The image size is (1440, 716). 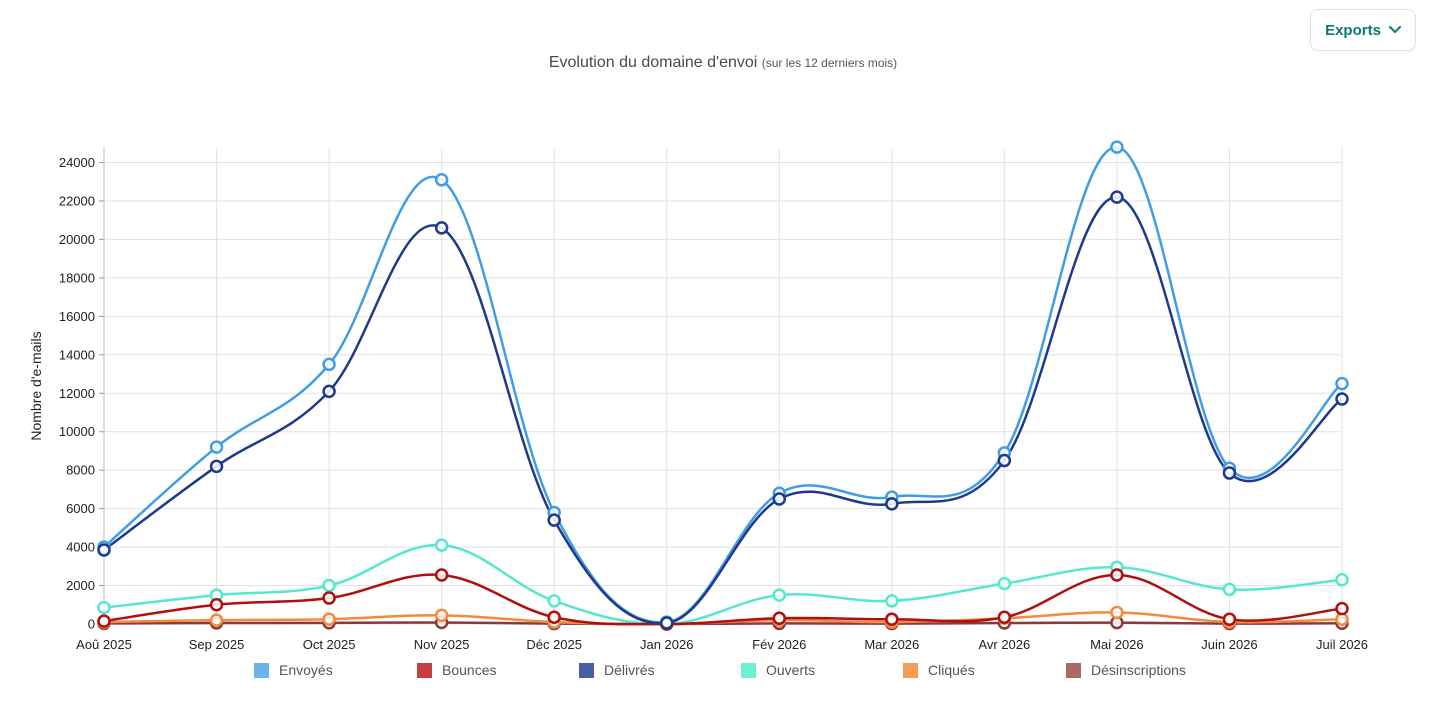 I want to click on y-tick-label: 12000, so click(x=77, y=393).